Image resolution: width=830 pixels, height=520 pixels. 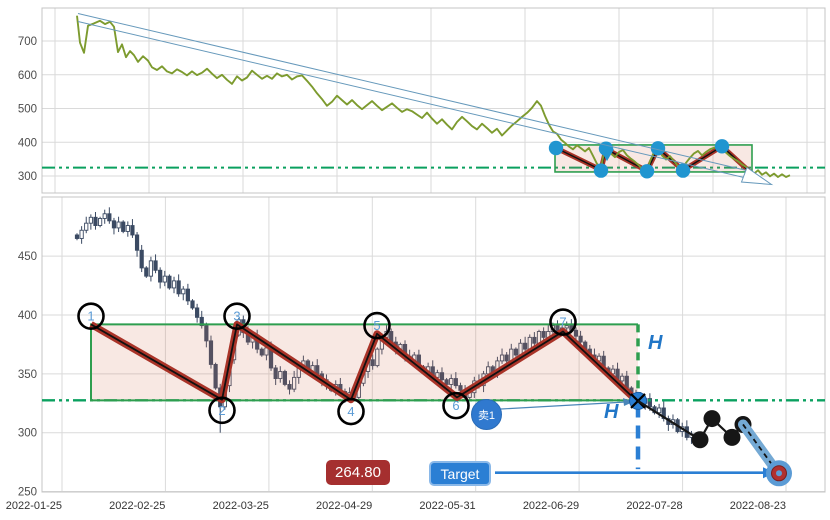 I want to click on y-tick-label: 450, so click(x=27, y=257).